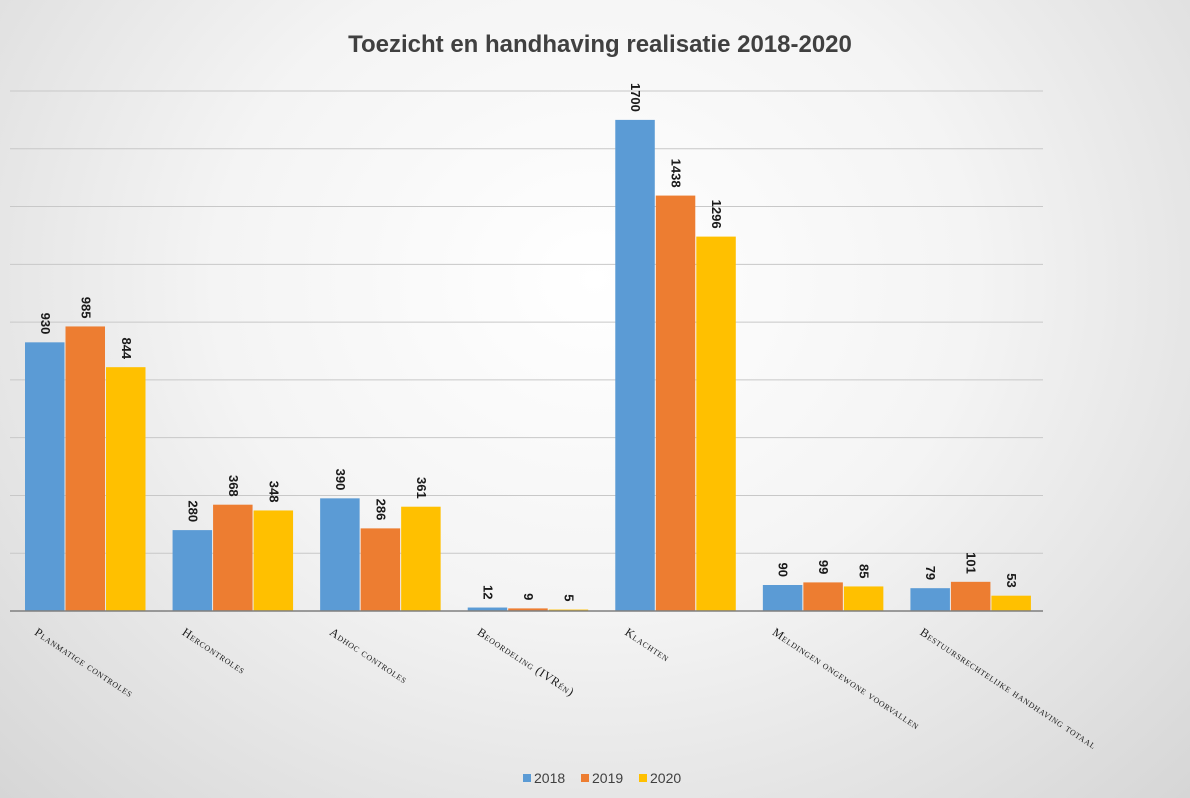 The height and width of the screenshot is (798, 1190). What do you see at coordinates (568, 597) in the screenshot?
I see `data-label-4-2020: 5` at bounding box center [568, 597].